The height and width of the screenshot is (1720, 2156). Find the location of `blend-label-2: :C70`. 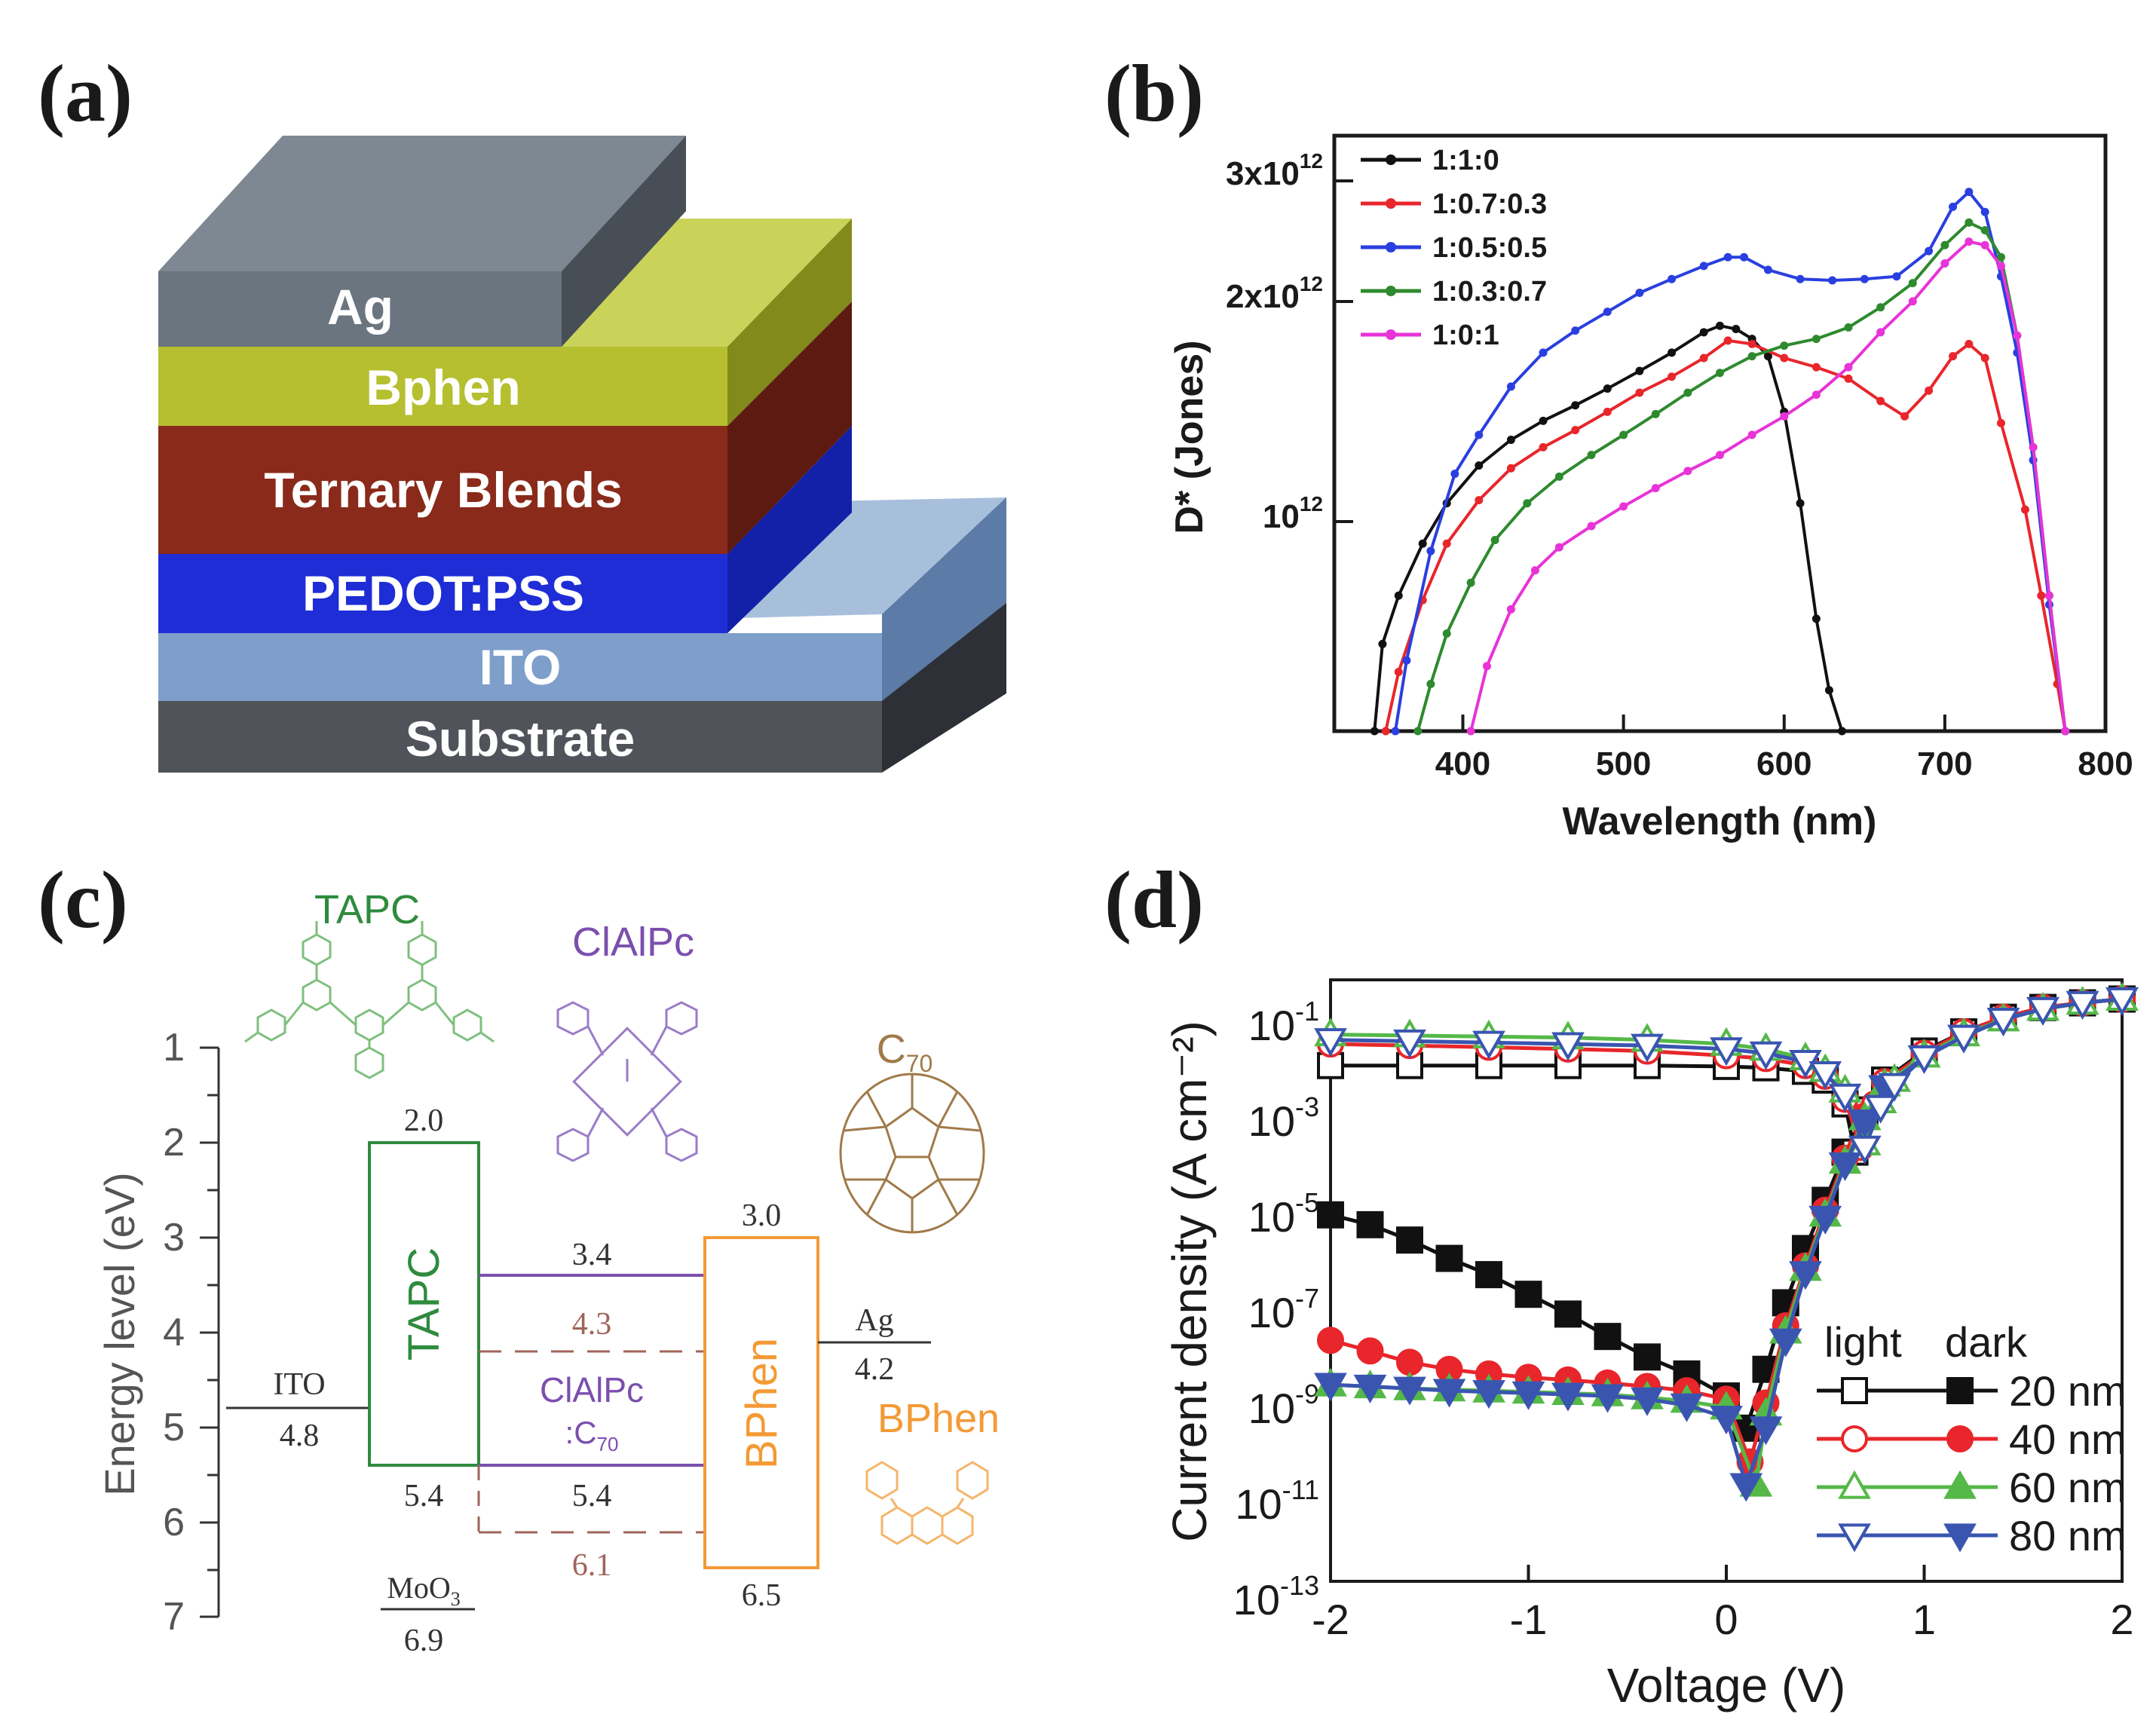

blend-label-2: :C70 is located at coordinates (592, 1435).